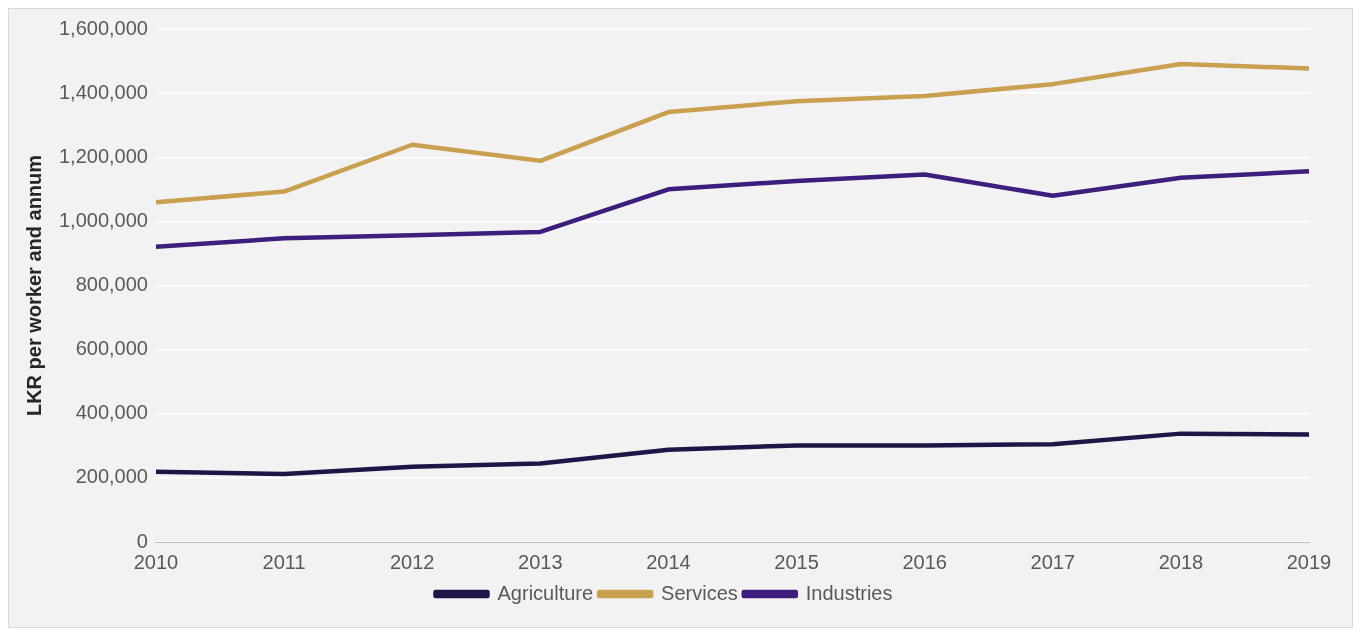 The width and height of the screenshot is (1361, 637). What do you see at coordinates (668, 561) in the screenshot?
I see `x-tick-label: 2014` at bounding box center [668, 561].